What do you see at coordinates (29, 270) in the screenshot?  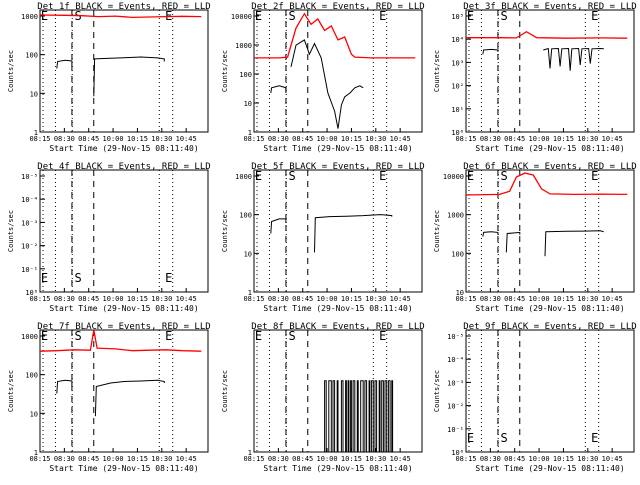 I see `y-tick-label: 10⁻¹` at bounding box center [29, 270].